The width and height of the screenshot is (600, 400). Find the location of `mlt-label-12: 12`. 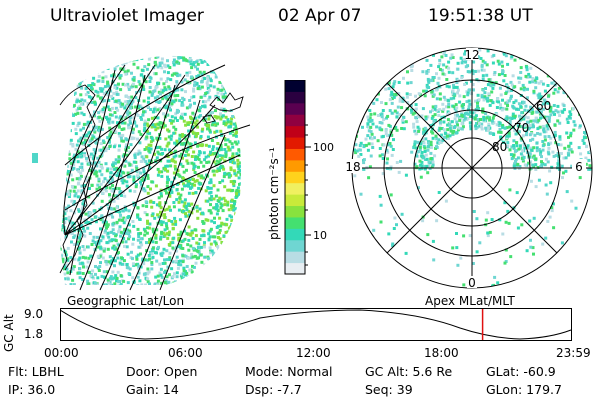

mlt-label-12: 12 is located at coordinates (471, 55).